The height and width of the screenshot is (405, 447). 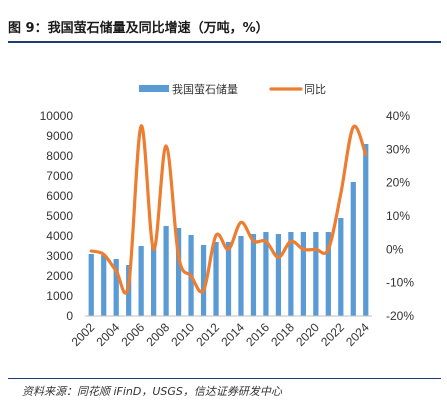 What do you see at coordinates (59, 156) in the screenshot?
I see `y-left-tick-label: 8000` at bounding box center [59, 156].